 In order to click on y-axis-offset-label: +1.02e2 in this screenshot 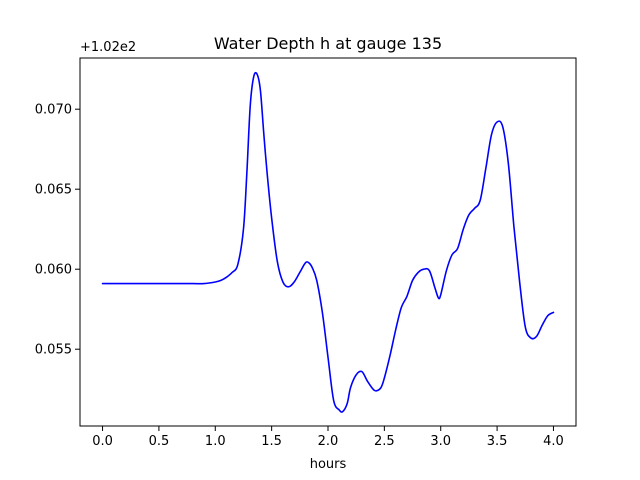, I will do `click(108, 47)`.